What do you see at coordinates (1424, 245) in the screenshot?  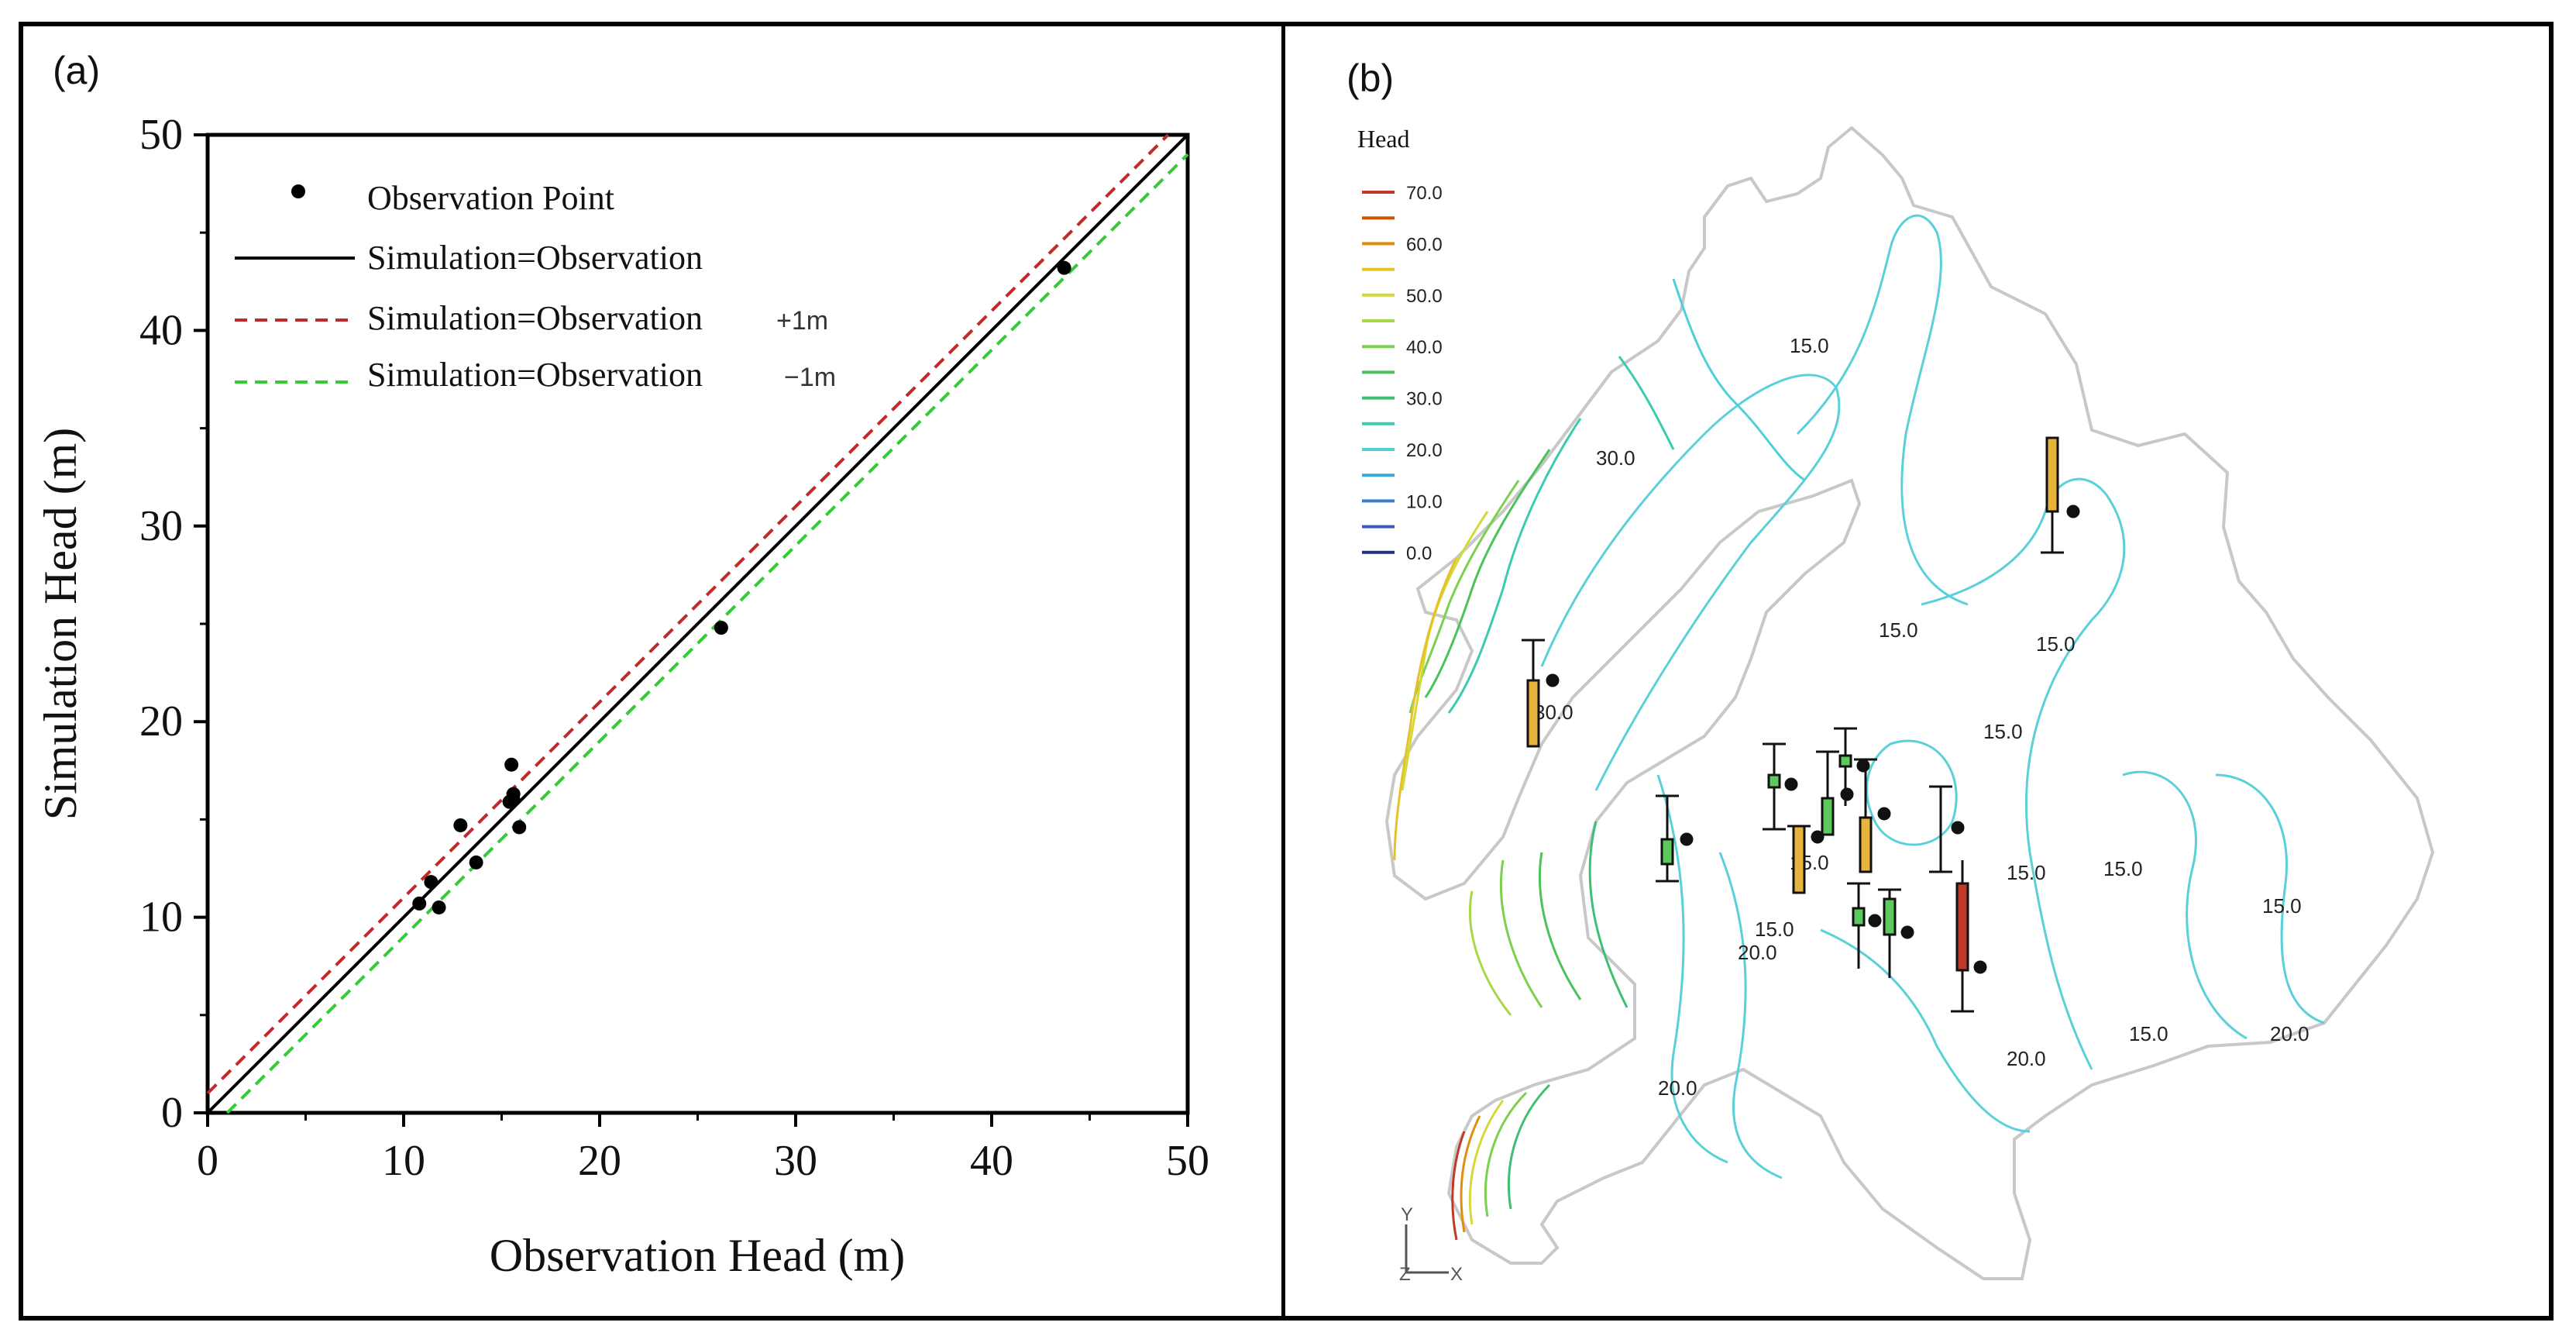 I see `head-legend-label: 60.0` at bounding box center [1424, 245].